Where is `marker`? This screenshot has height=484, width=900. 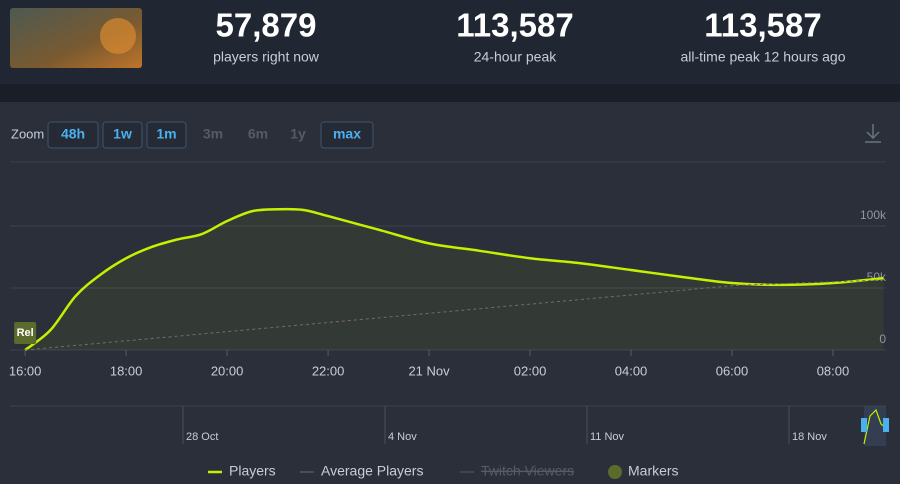
marker is located at coordinates (25, 333).